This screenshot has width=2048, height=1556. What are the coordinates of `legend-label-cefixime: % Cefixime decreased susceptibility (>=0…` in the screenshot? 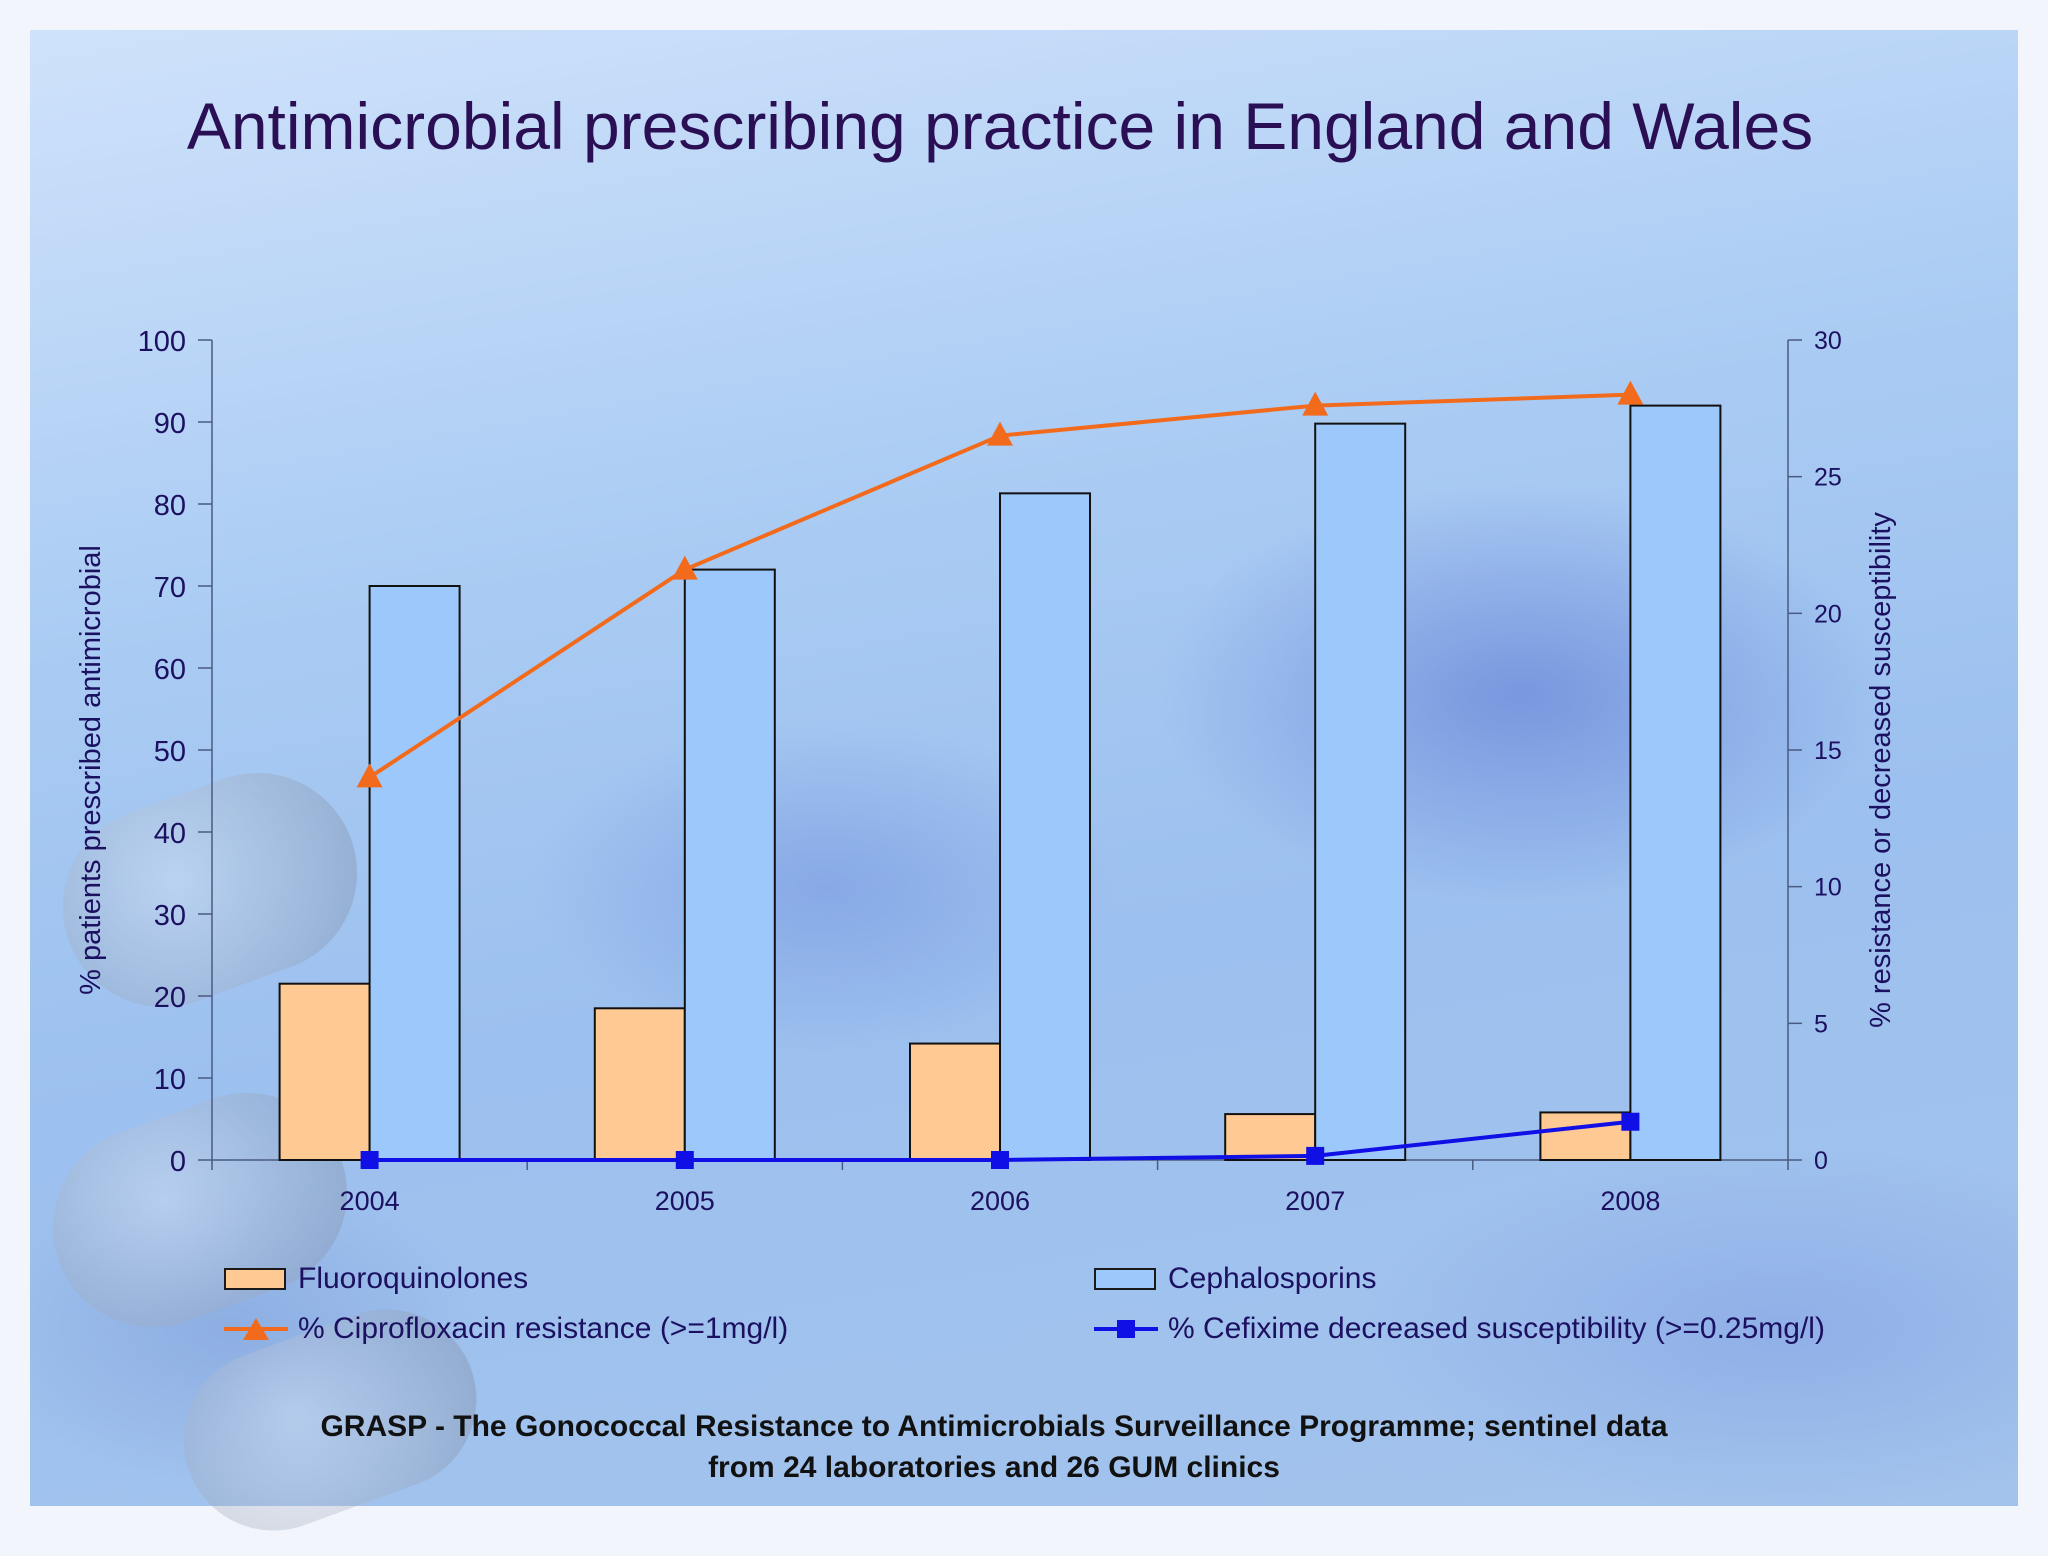 It's located at (1496, 1328).